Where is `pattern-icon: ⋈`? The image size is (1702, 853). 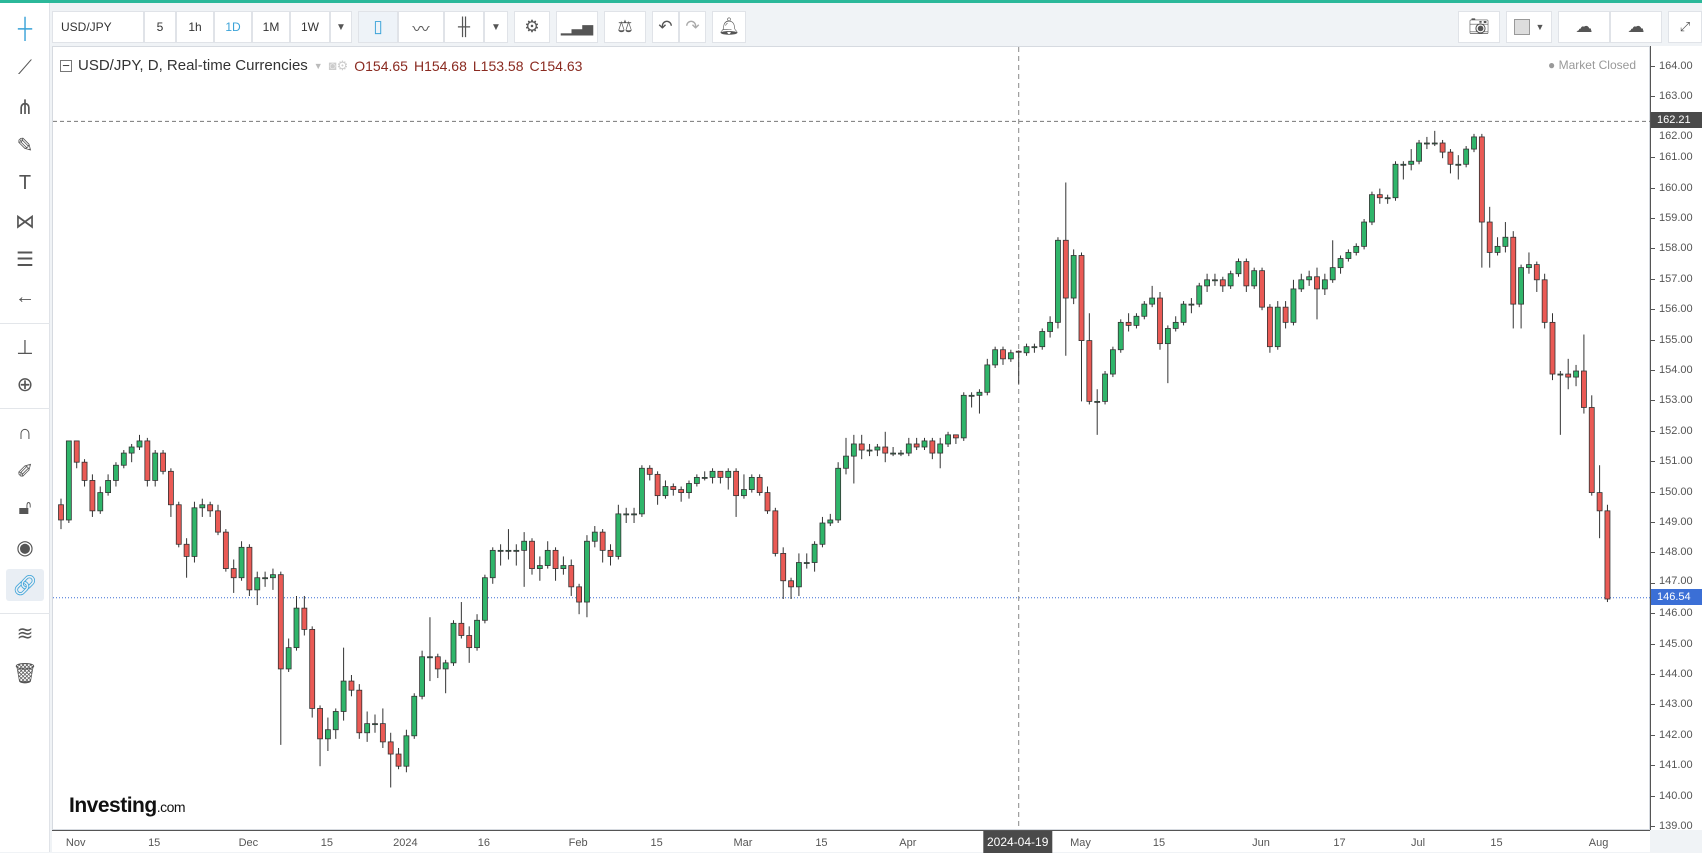
pattern-icon: ⋈ is located at coordinates (25, 221).